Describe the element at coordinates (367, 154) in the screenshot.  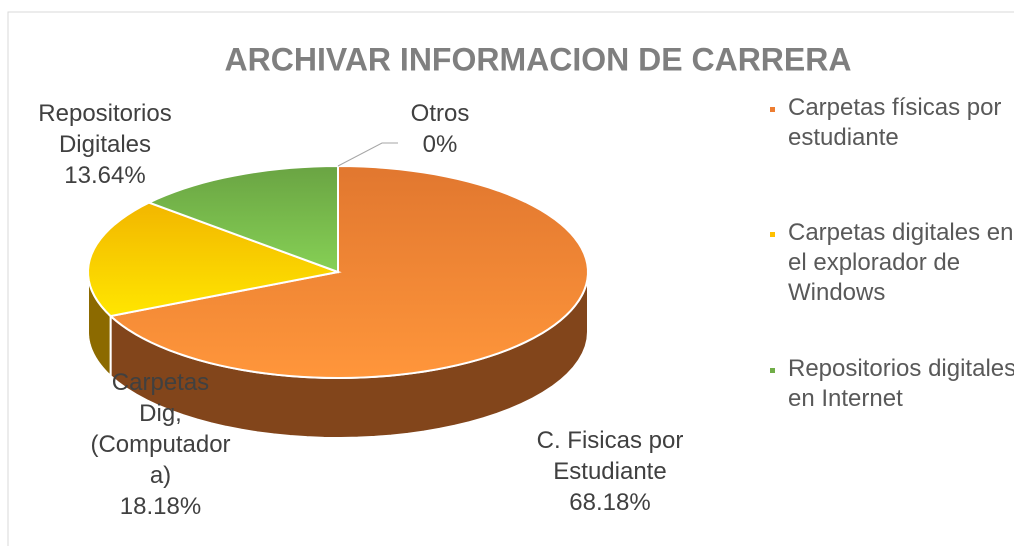
I see `leader-line` at that location.